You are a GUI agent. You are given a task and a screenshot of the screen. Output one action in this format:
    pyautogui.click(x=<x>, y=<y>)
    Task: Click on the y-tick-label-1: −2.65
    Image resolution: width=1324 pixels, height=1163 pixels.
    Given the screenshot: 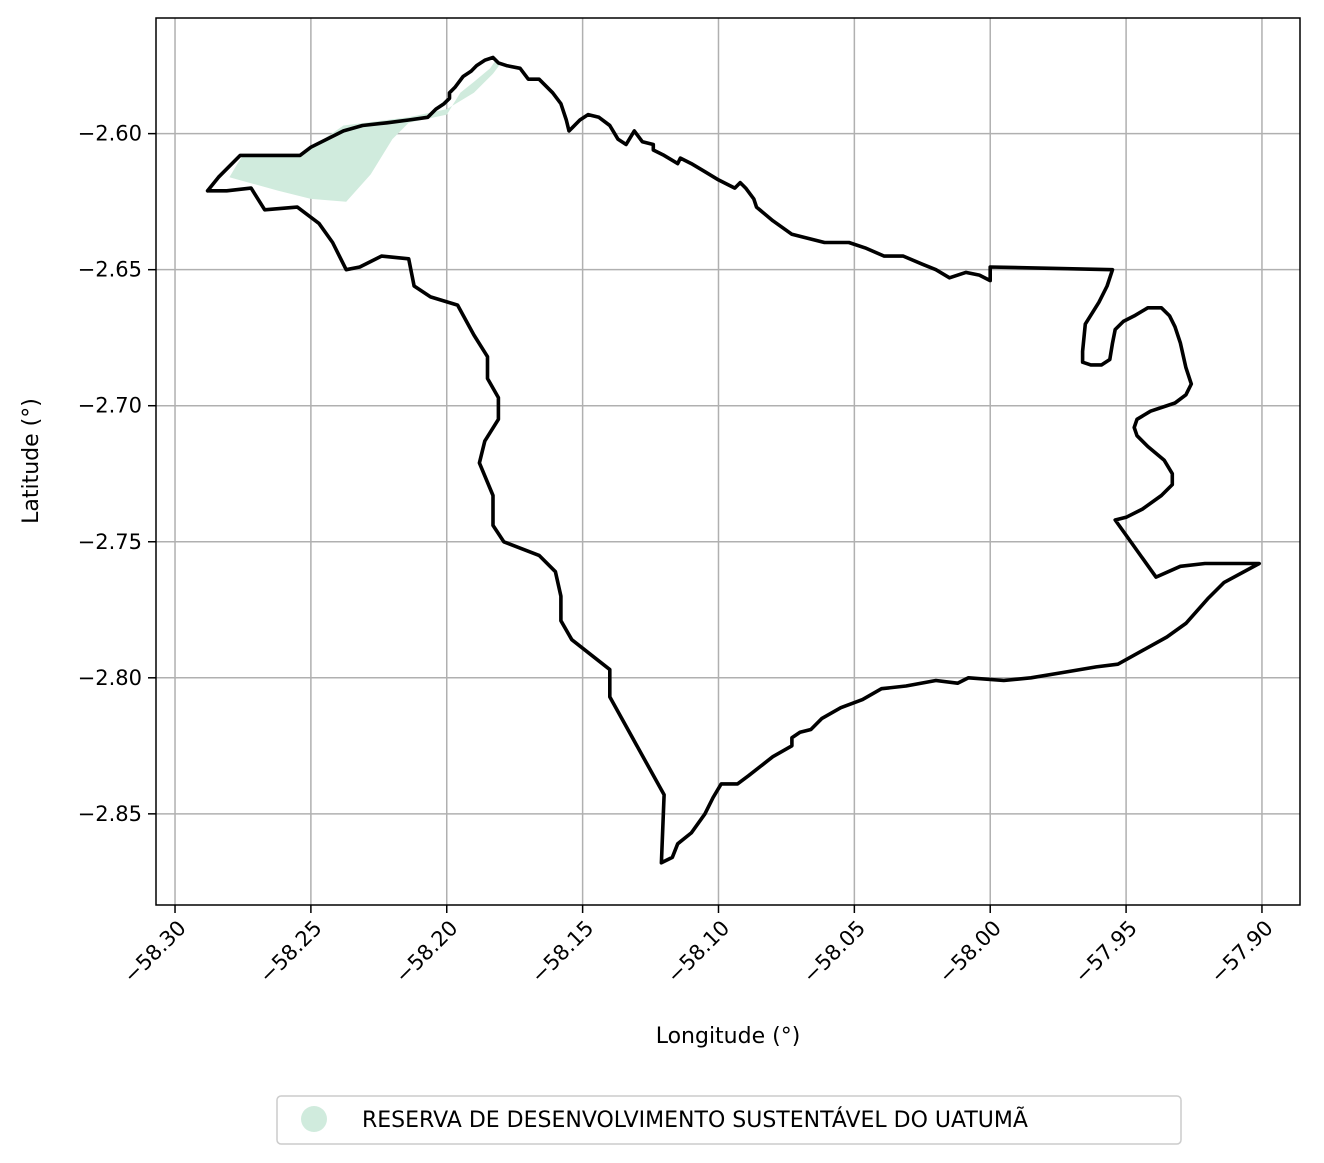 What is the action you would take?
    pyautogui.click(x=110, y=270)
    